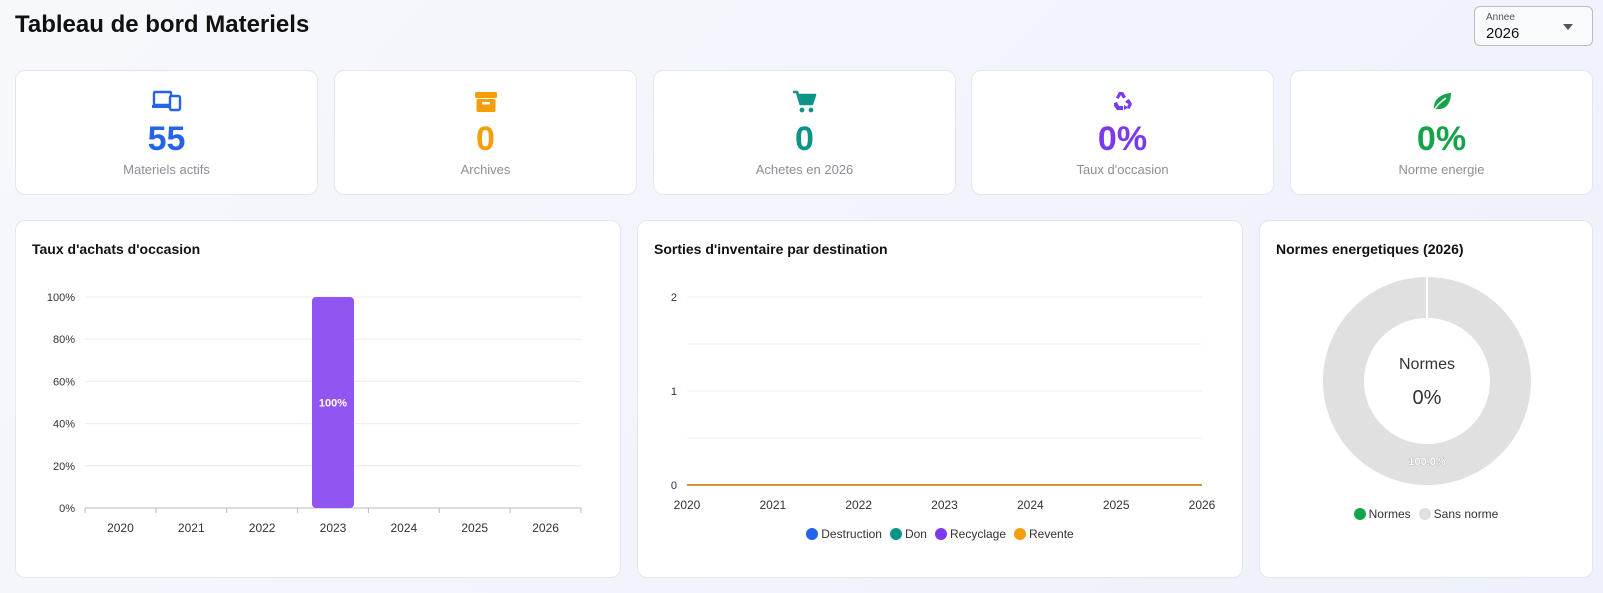 The width and height of the screenshot is (1603, 593). Describe the element at coordinates (61, 298) in the screenshot. I see `y-tick-label: 100%` at that location.